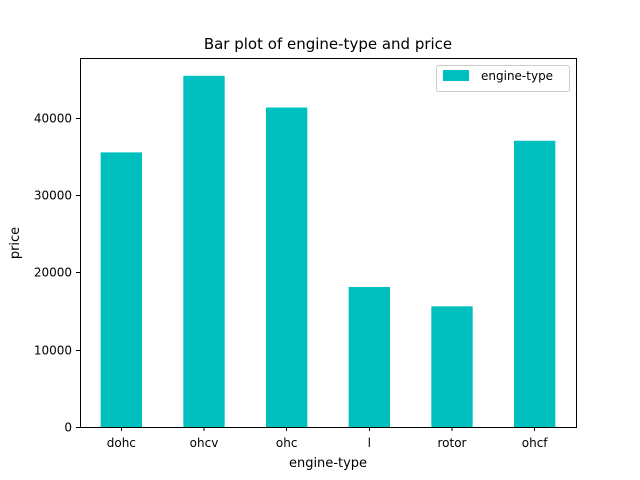 The image size is (640, 480). What do you see at coordinates (53, 273) in the screenshot?
I see `y-tick-label: 20000` at bounding box center [53, 273].